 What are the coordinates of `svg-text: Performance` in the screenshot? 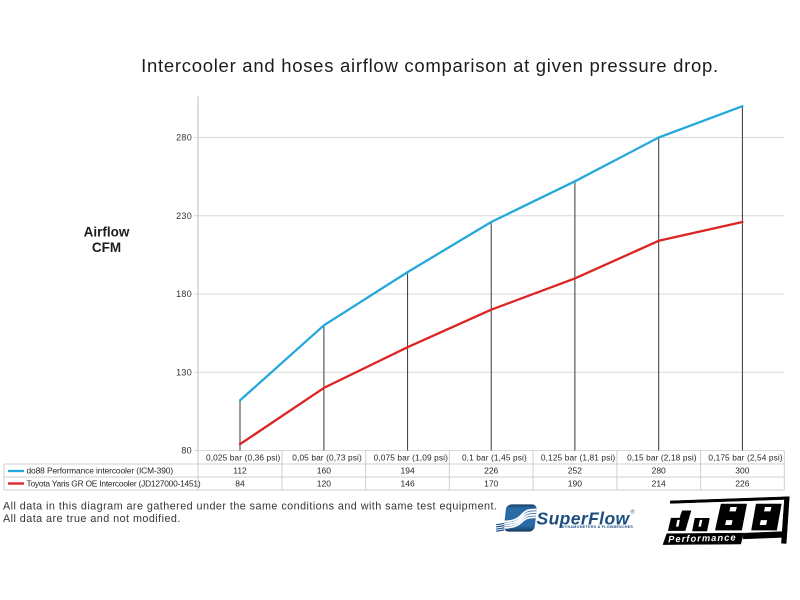 It's located at (702, 538).